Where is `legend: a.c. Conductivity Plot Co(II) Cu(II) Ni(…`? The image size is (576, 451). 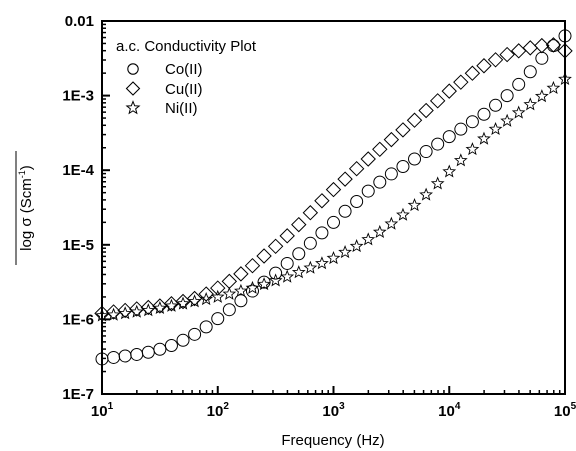
legend: a.c. Conductivity Plot Co(II) Cu(II) Ni(… is located at coordinates (186, 77).